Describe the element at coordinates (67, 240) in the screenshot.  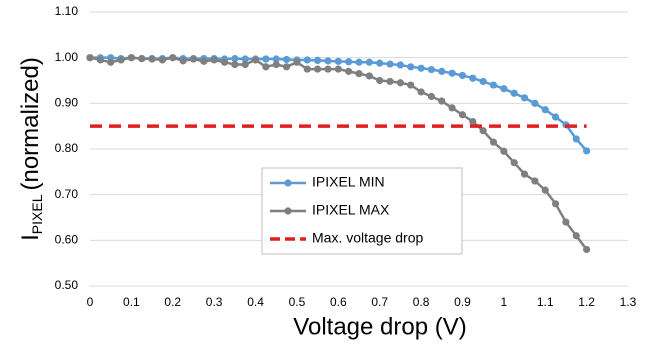
I see `y-tick-label: 0.60` at that location.